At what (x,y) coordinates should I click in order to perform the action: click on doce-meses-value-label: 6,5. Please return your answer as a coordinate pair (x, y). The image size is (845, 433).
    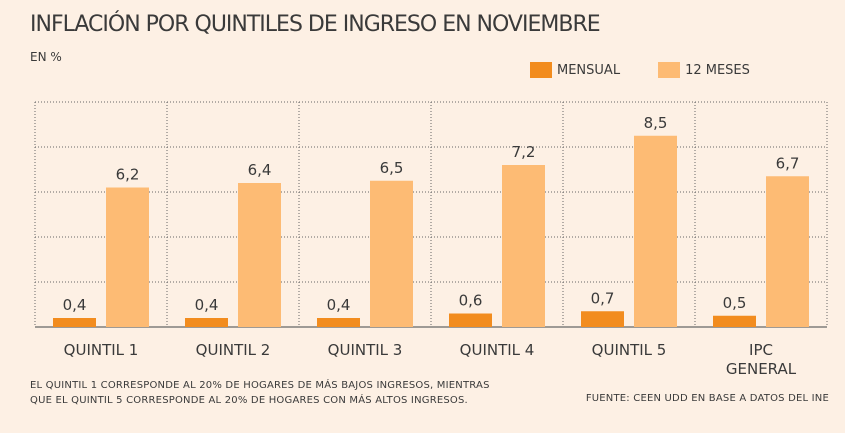
    Looking at the image, I should click on (392, 168).